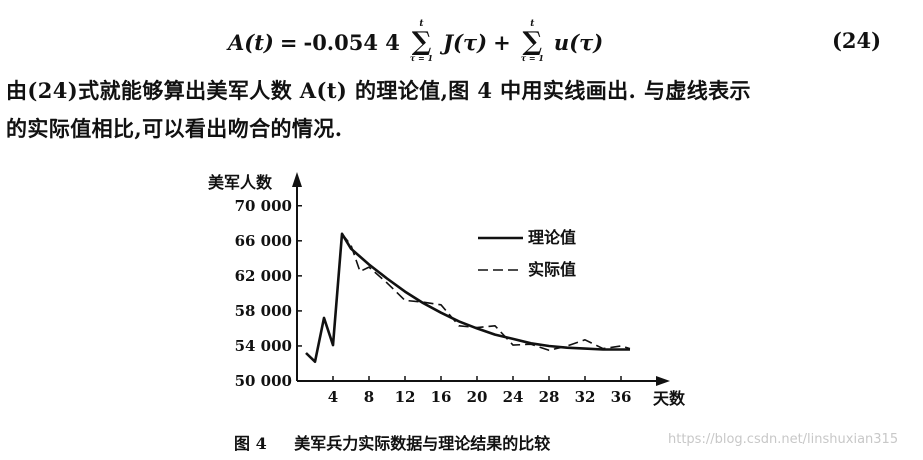  What do you see at coordinates (578, 42) in the screenshot?
I see `summation-2-term: u(τ)` at bounding box center [578, 42].